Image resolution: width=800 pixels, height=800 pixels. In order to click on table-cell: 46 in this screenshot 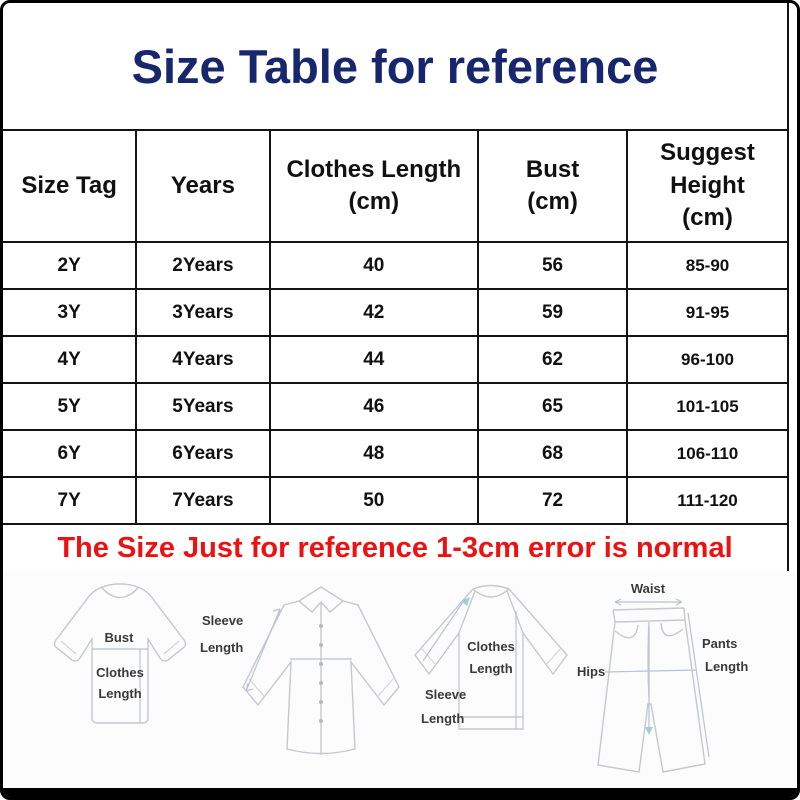, I will do `click(374, 406)`.